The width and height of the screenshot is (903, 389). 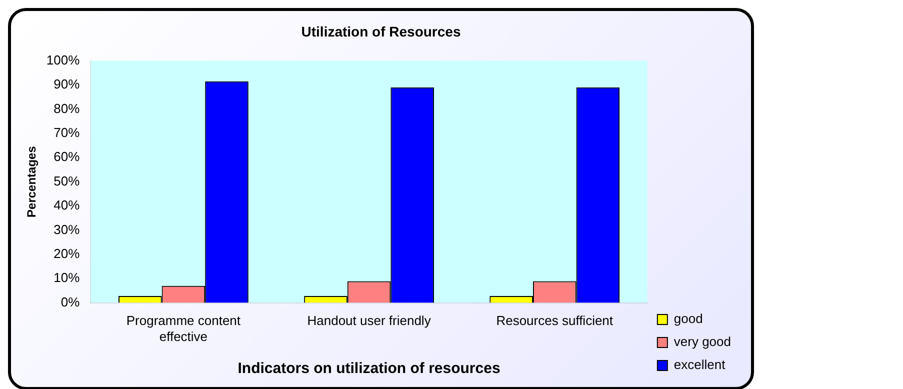 I want to click on y-tick-label: 70%, so click(x=67, y=132).